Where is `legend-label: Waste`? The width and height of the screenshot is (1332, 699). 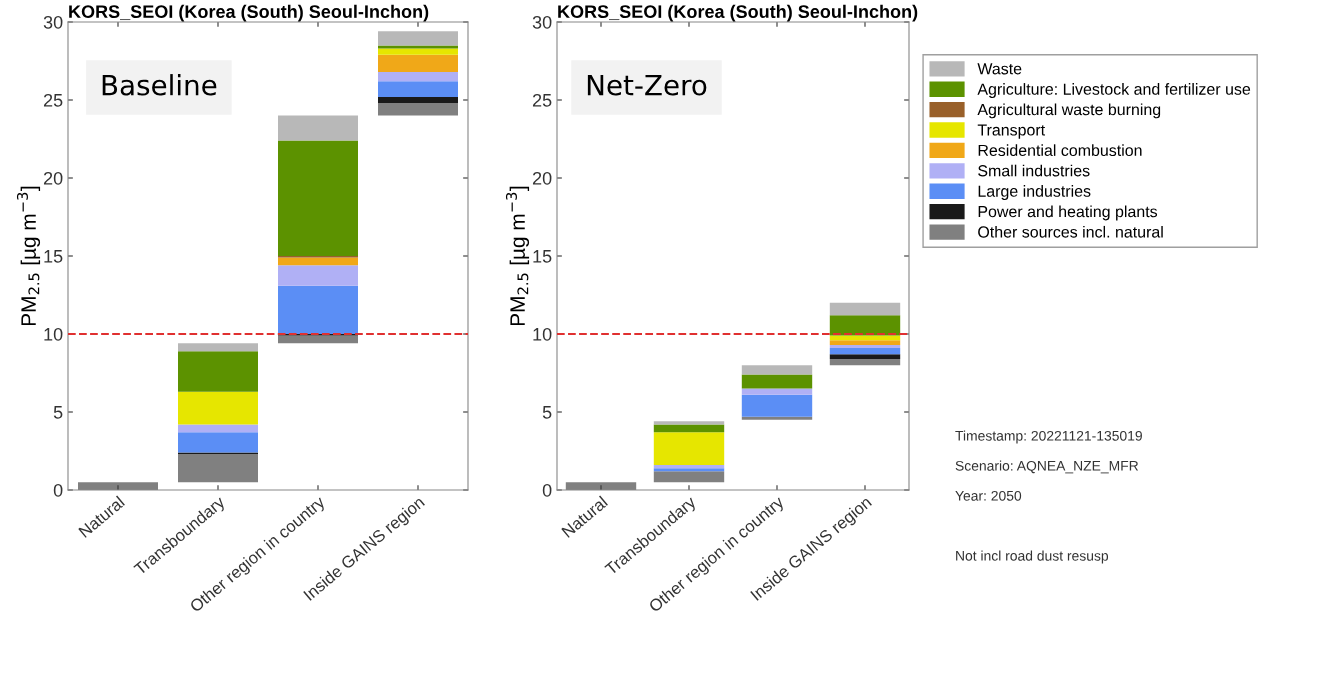
legend-label: Waste is located at coordinates (999, 69).